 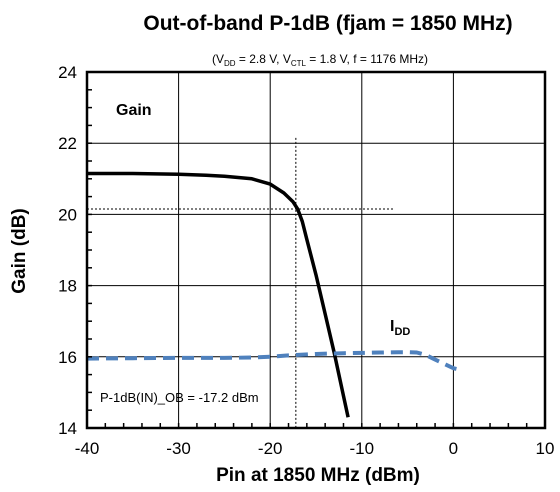 I want to click on x-tick-label: 0, so click(x=453, y=448).